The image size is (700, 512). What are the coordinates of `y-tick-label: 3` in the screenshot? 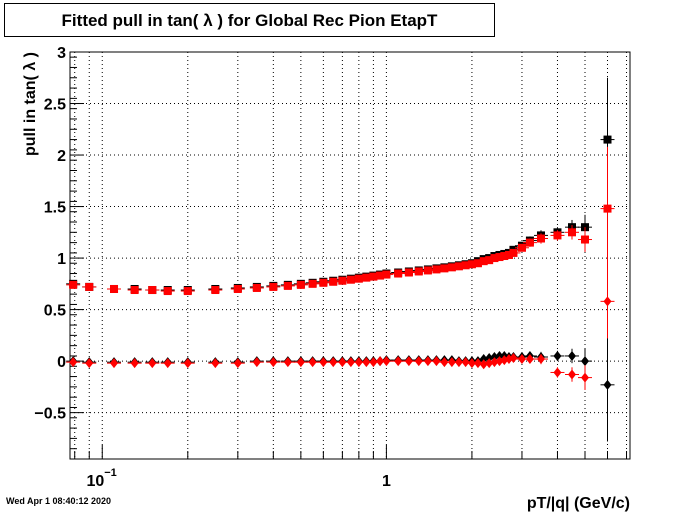 It's located at (61, 53).